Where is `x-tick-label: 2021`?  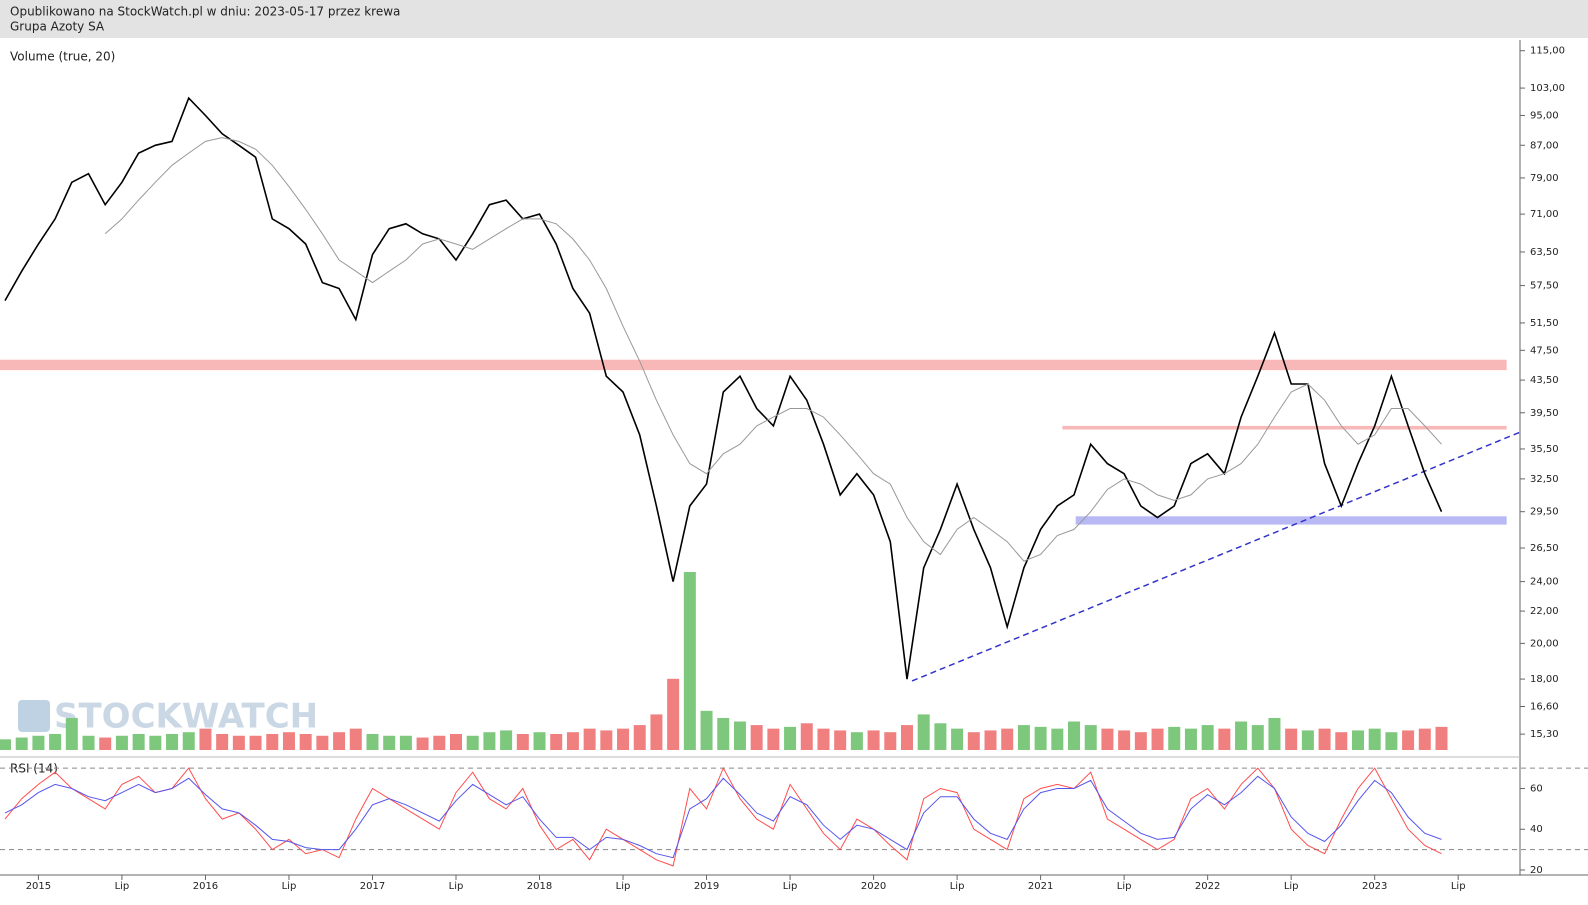 x-tick-label: 2021 is located at coordinates (1040, 886).